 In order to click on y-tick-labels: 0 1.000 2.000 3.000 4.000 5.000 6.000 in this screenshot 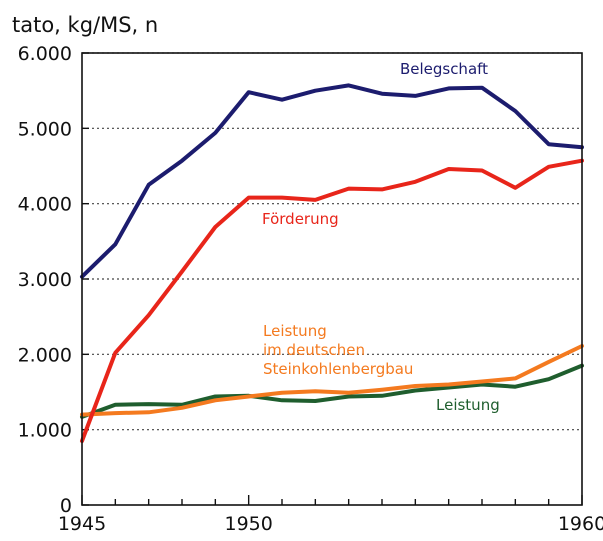, I will do `click(45, 280)`.